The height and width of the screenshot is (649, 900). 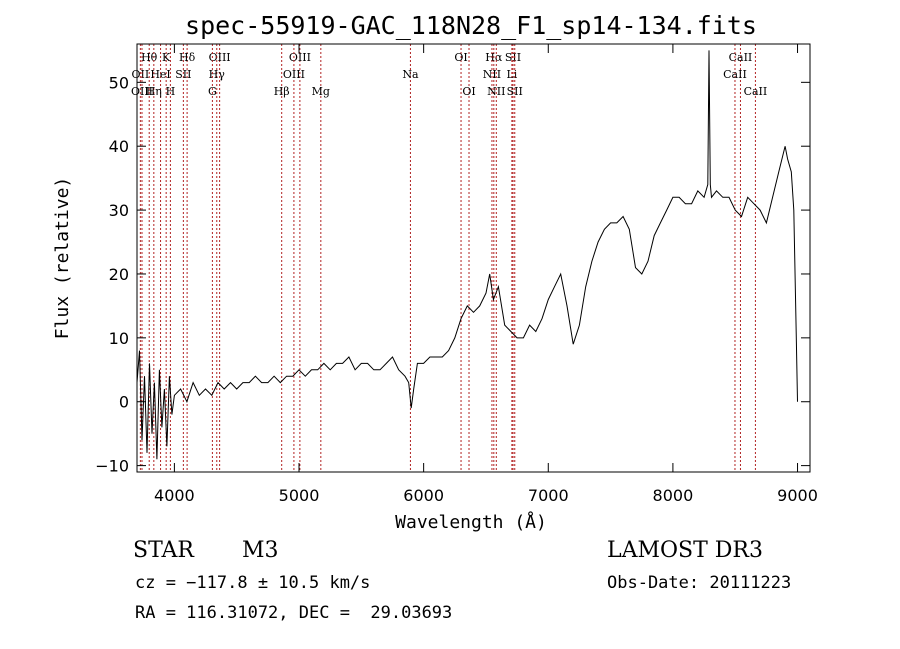 I want to click on object-subclass: M3, so click(x=260, y=550).